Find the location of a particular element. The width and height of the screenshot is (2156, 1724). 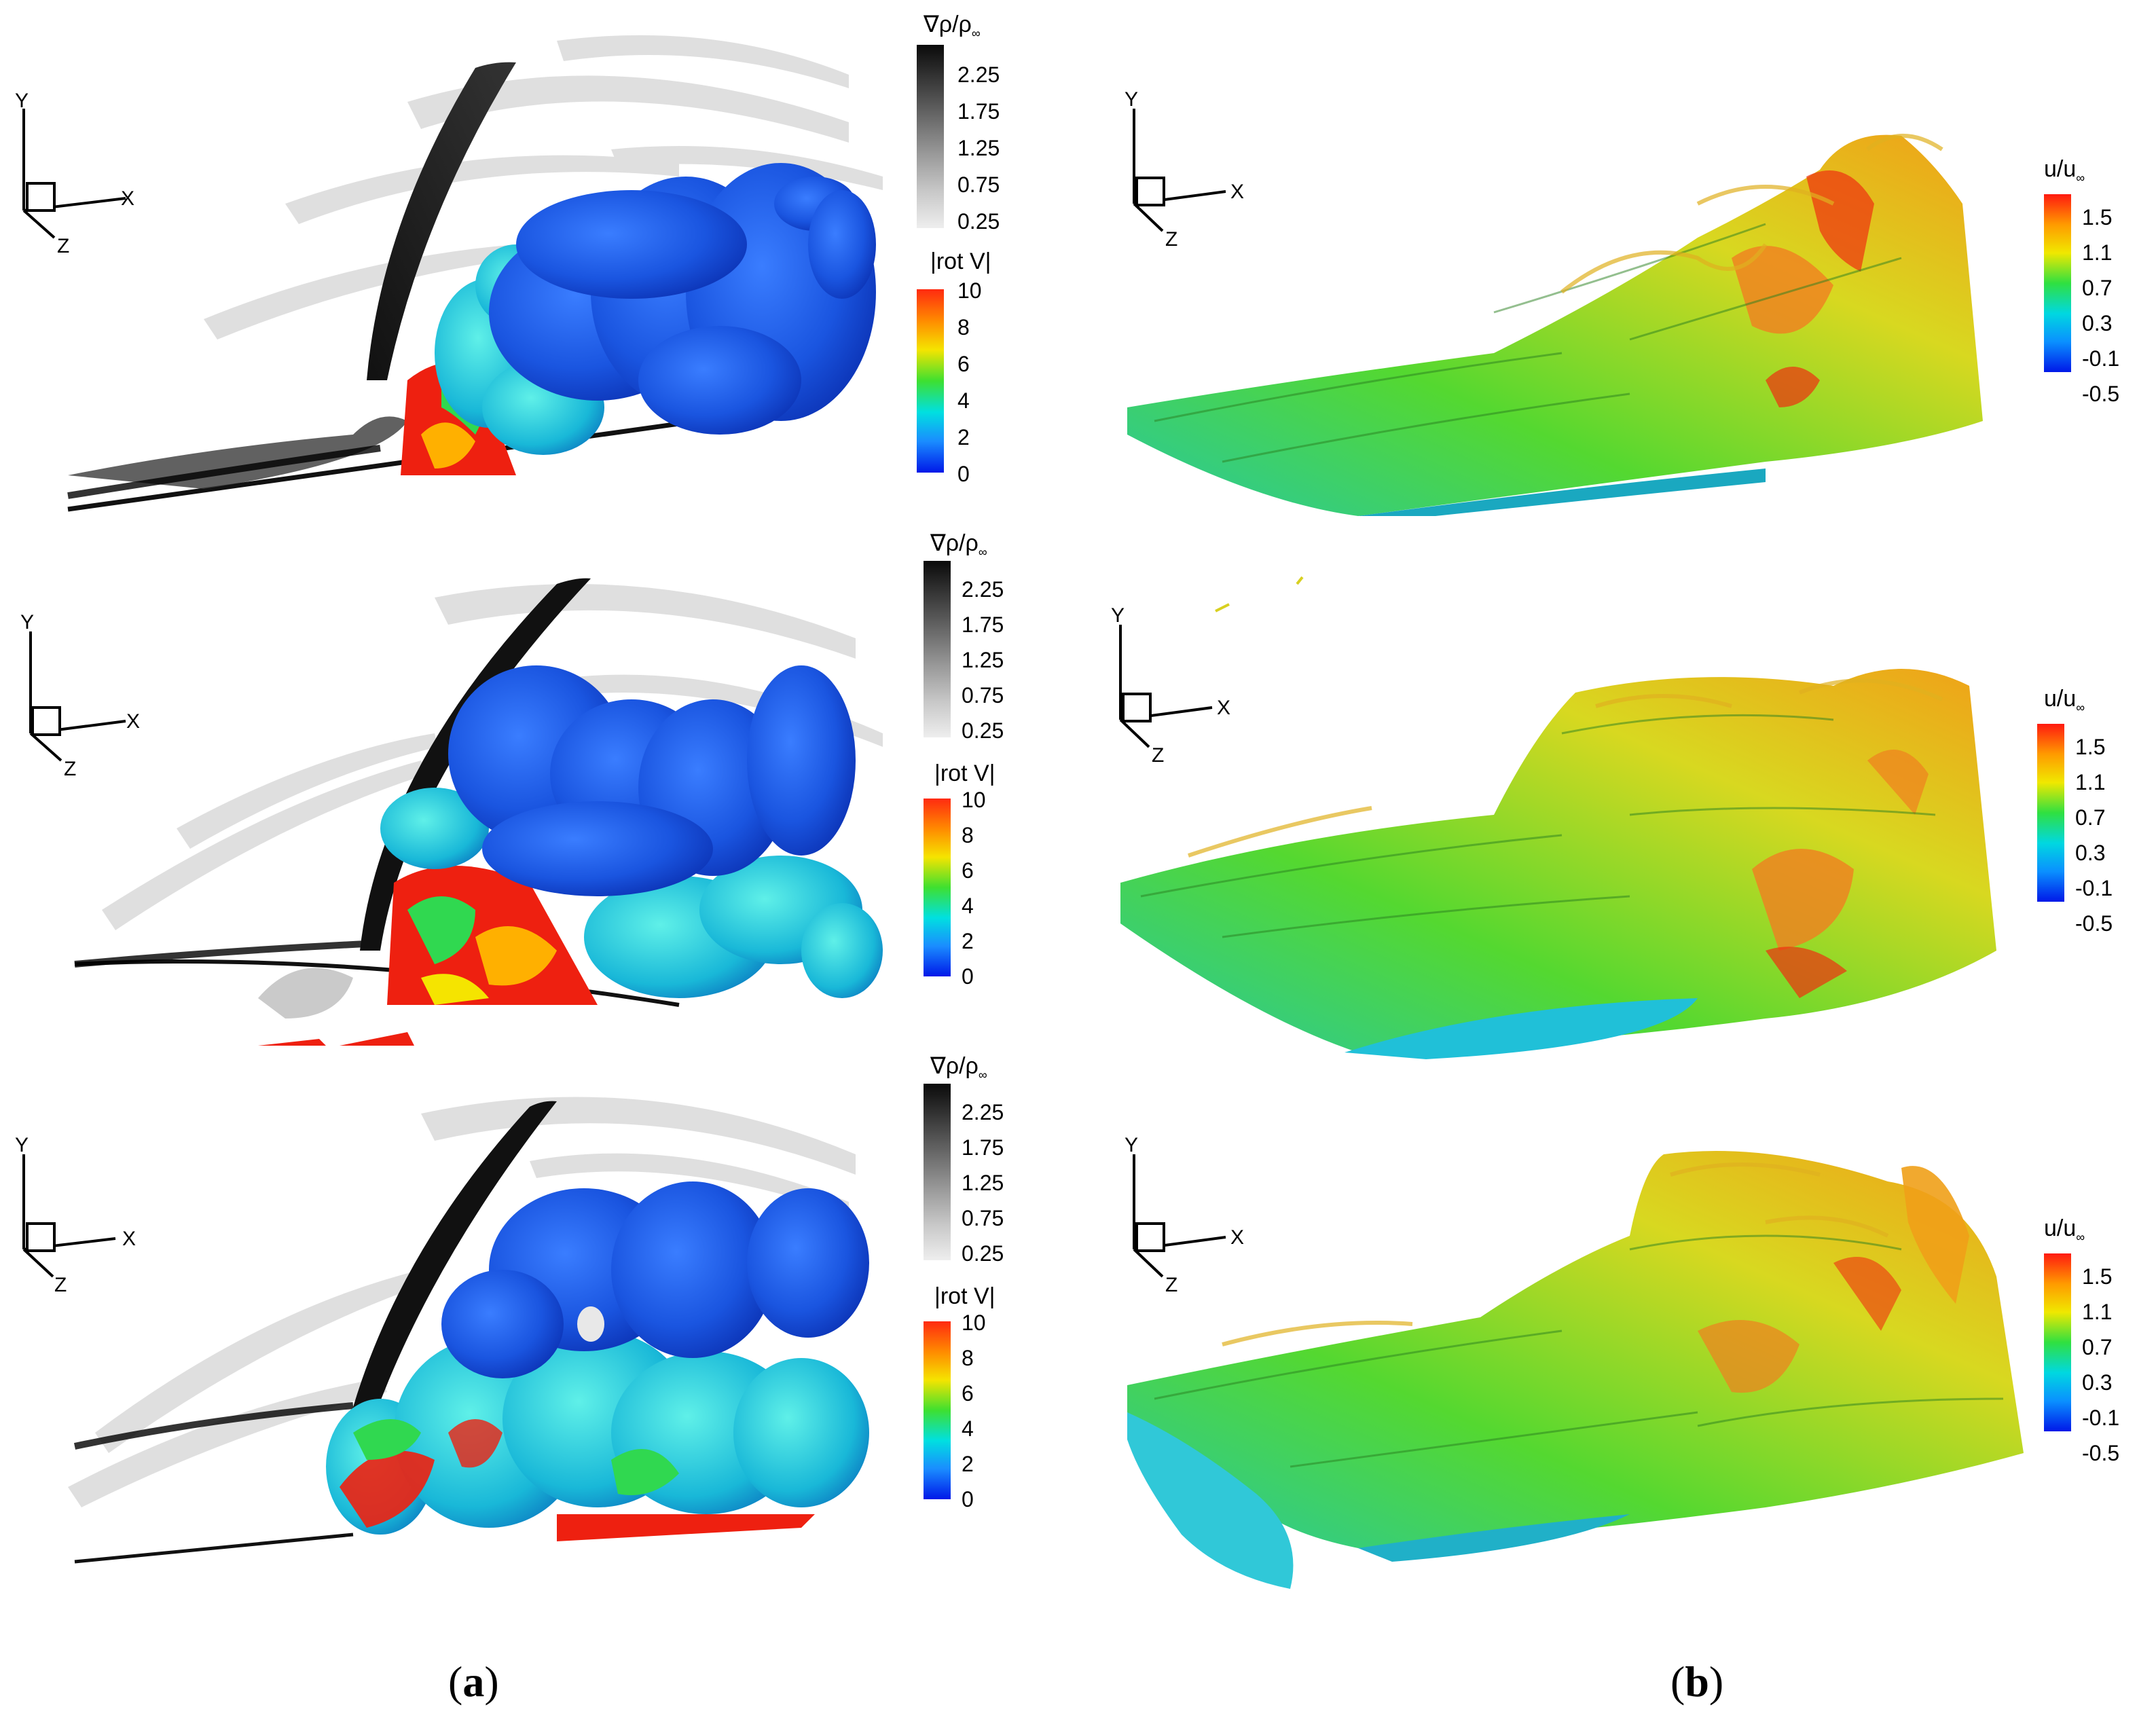

velocity-isosurface-scene: Y X Z is located at coordinates (1554, 302).